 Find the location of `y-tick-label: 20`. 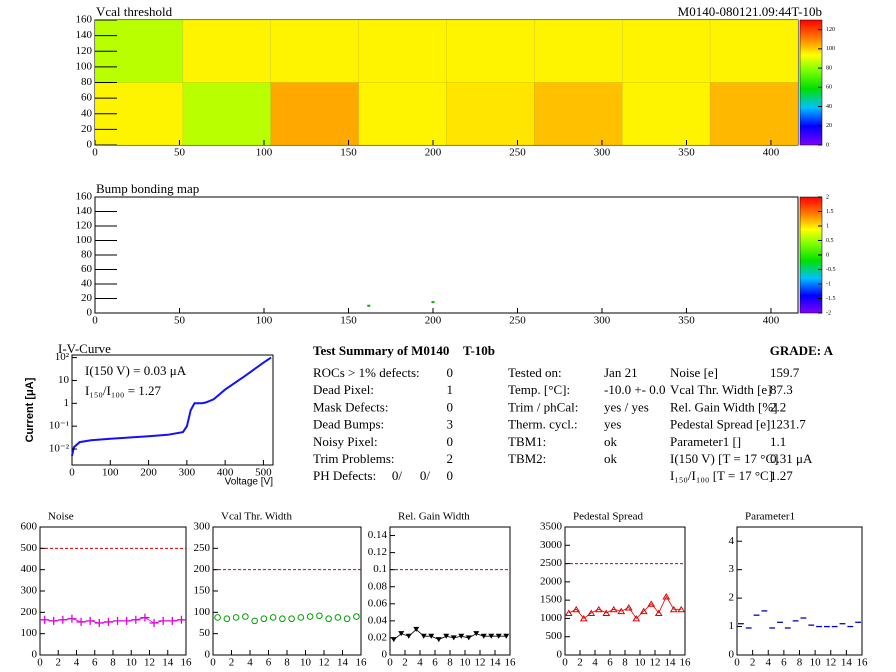

y-tick-label: 20 is located at coordinates (87, 298).